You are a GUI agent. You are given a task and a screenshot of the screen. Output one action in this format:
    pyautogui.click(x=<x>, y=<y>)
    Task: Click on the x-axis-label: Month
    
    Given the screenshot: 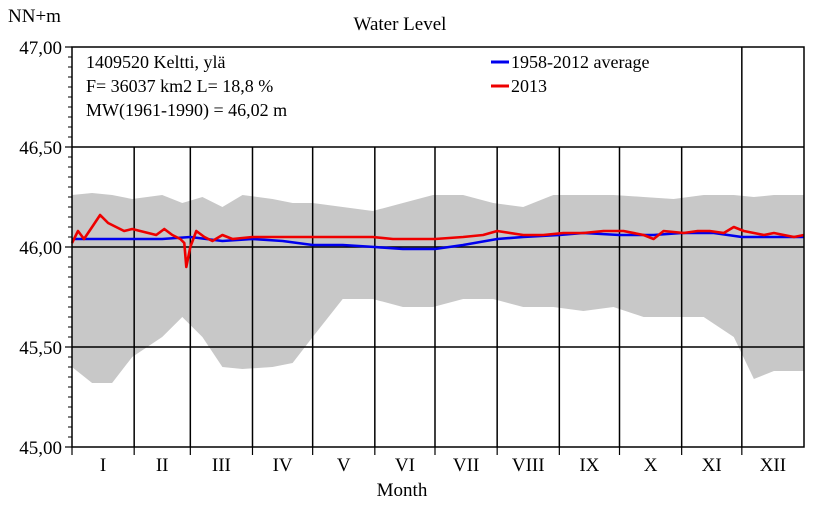 What is the action you would take?
    pyautogui.click(x=402, y=490)
    